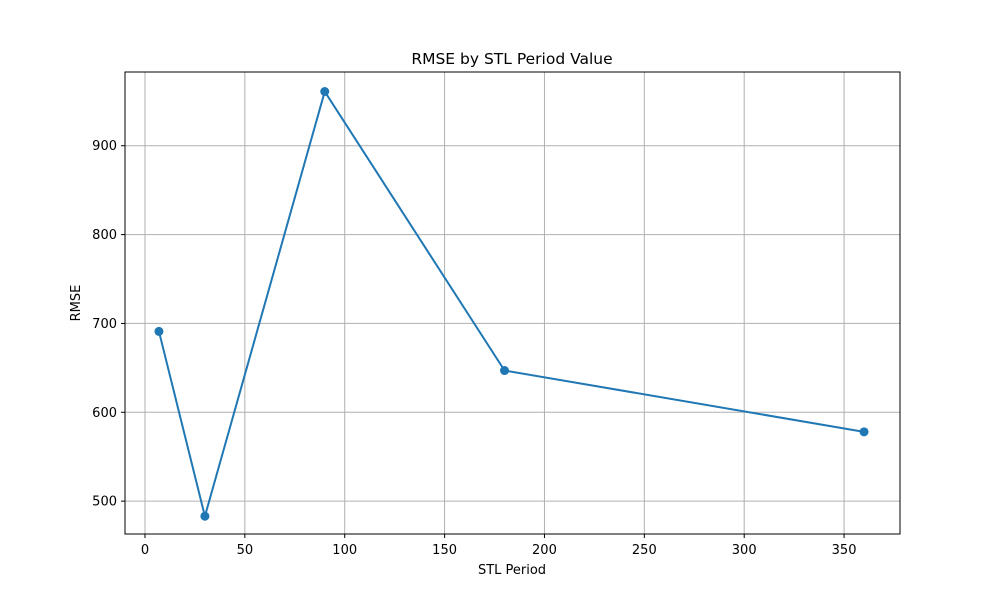  I want to click on y-tick-label: 600, so click(104, 413).